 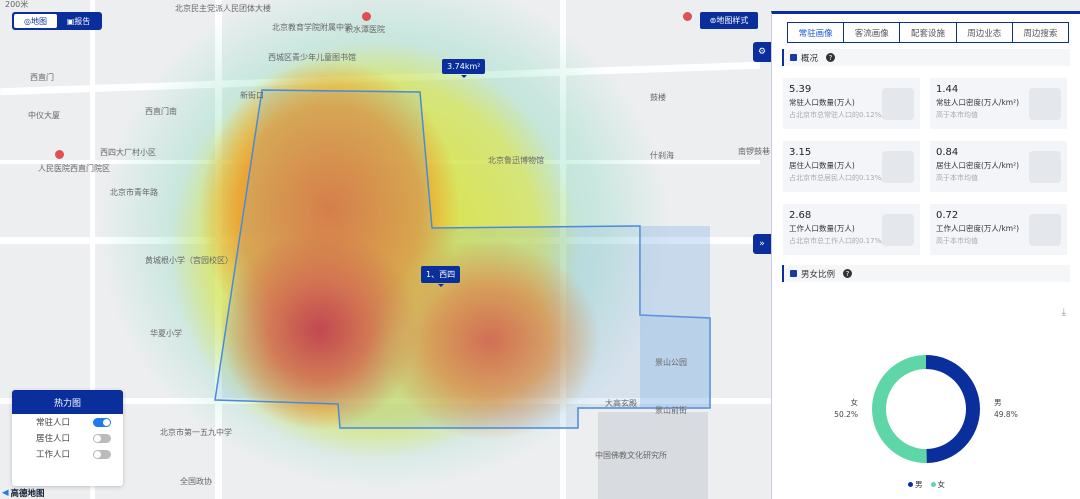 I want to click on collapse-panel-button: », so click(x=762, y=244).